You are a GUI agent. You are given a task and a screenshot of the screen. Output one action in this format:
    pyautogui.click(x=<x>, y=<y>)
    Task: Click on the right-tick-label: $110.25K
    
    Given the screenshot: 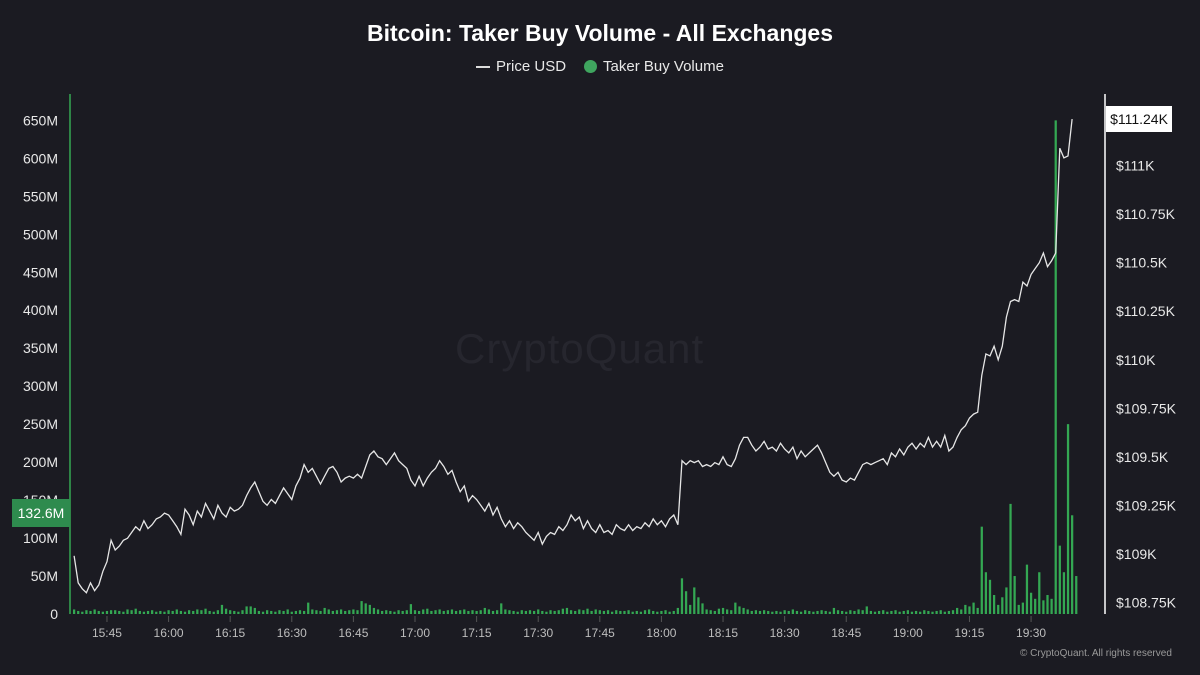 What is the action you would take?
    pyautogui.click(x=1146, y=311)
    